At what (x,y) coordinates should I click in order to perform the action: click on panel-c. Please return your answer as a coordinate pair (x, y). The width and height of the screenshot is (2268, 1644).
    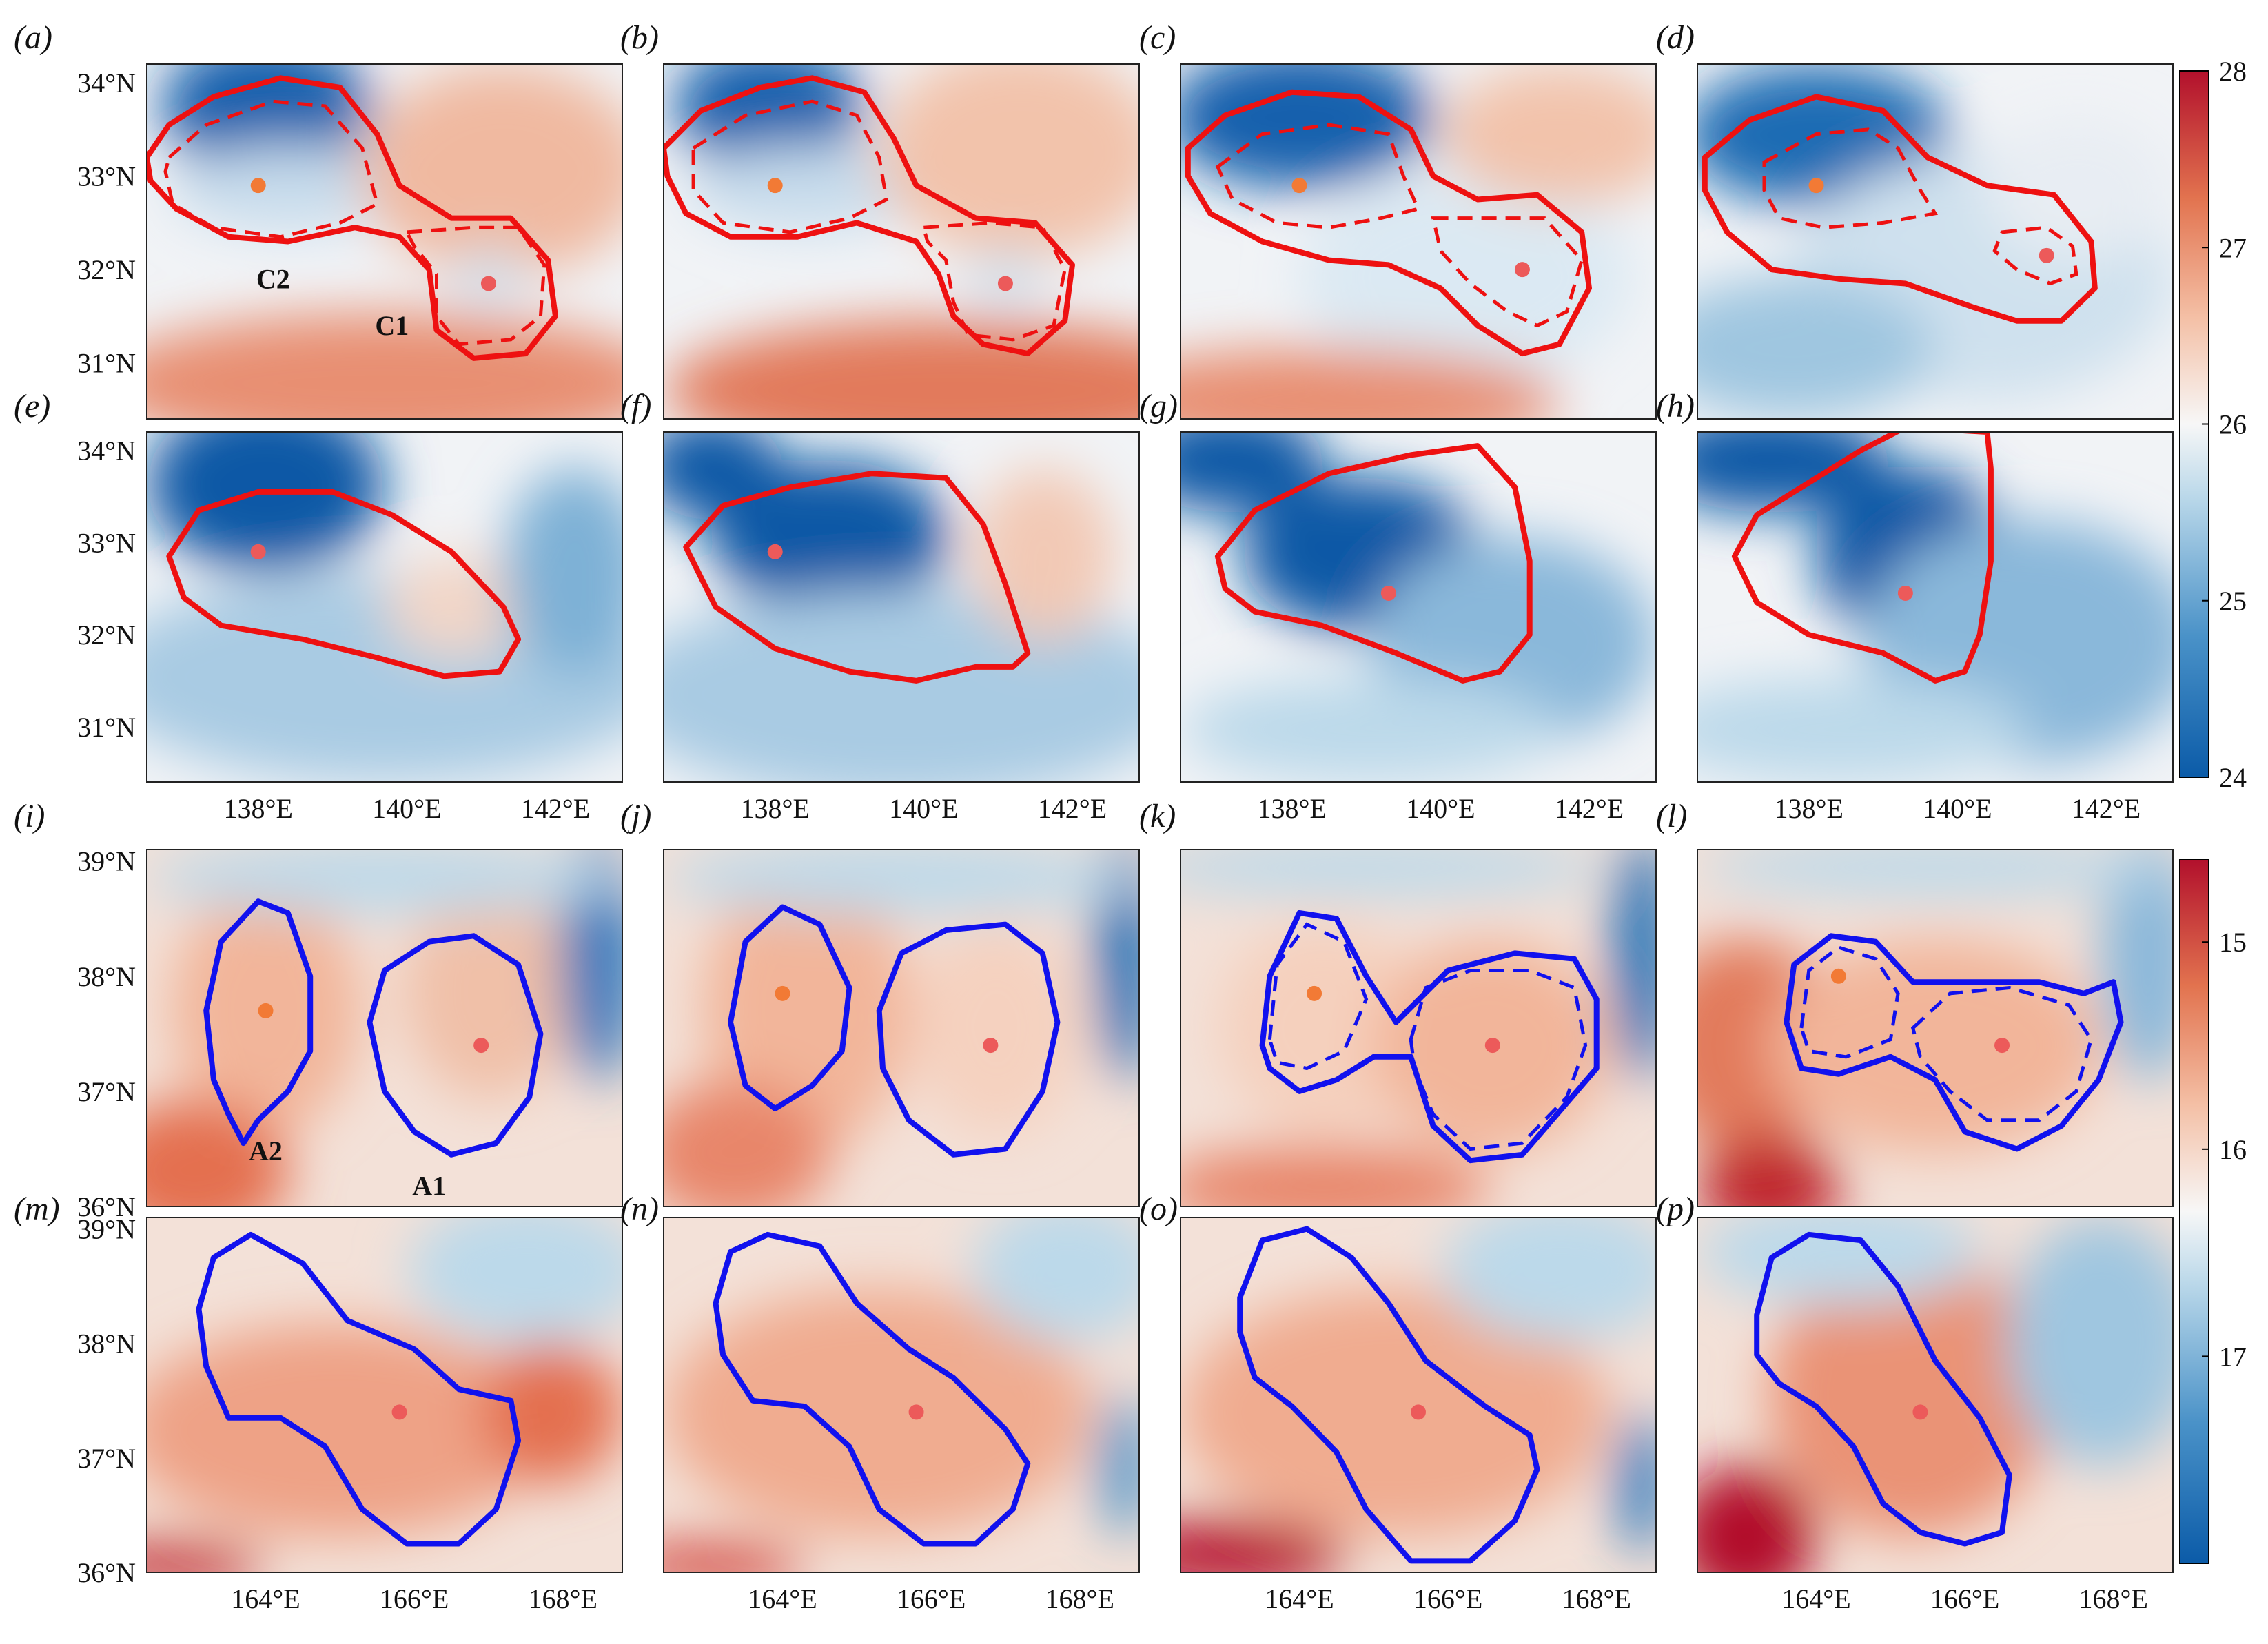
    Looking at the image, I should click on (1419, 241).